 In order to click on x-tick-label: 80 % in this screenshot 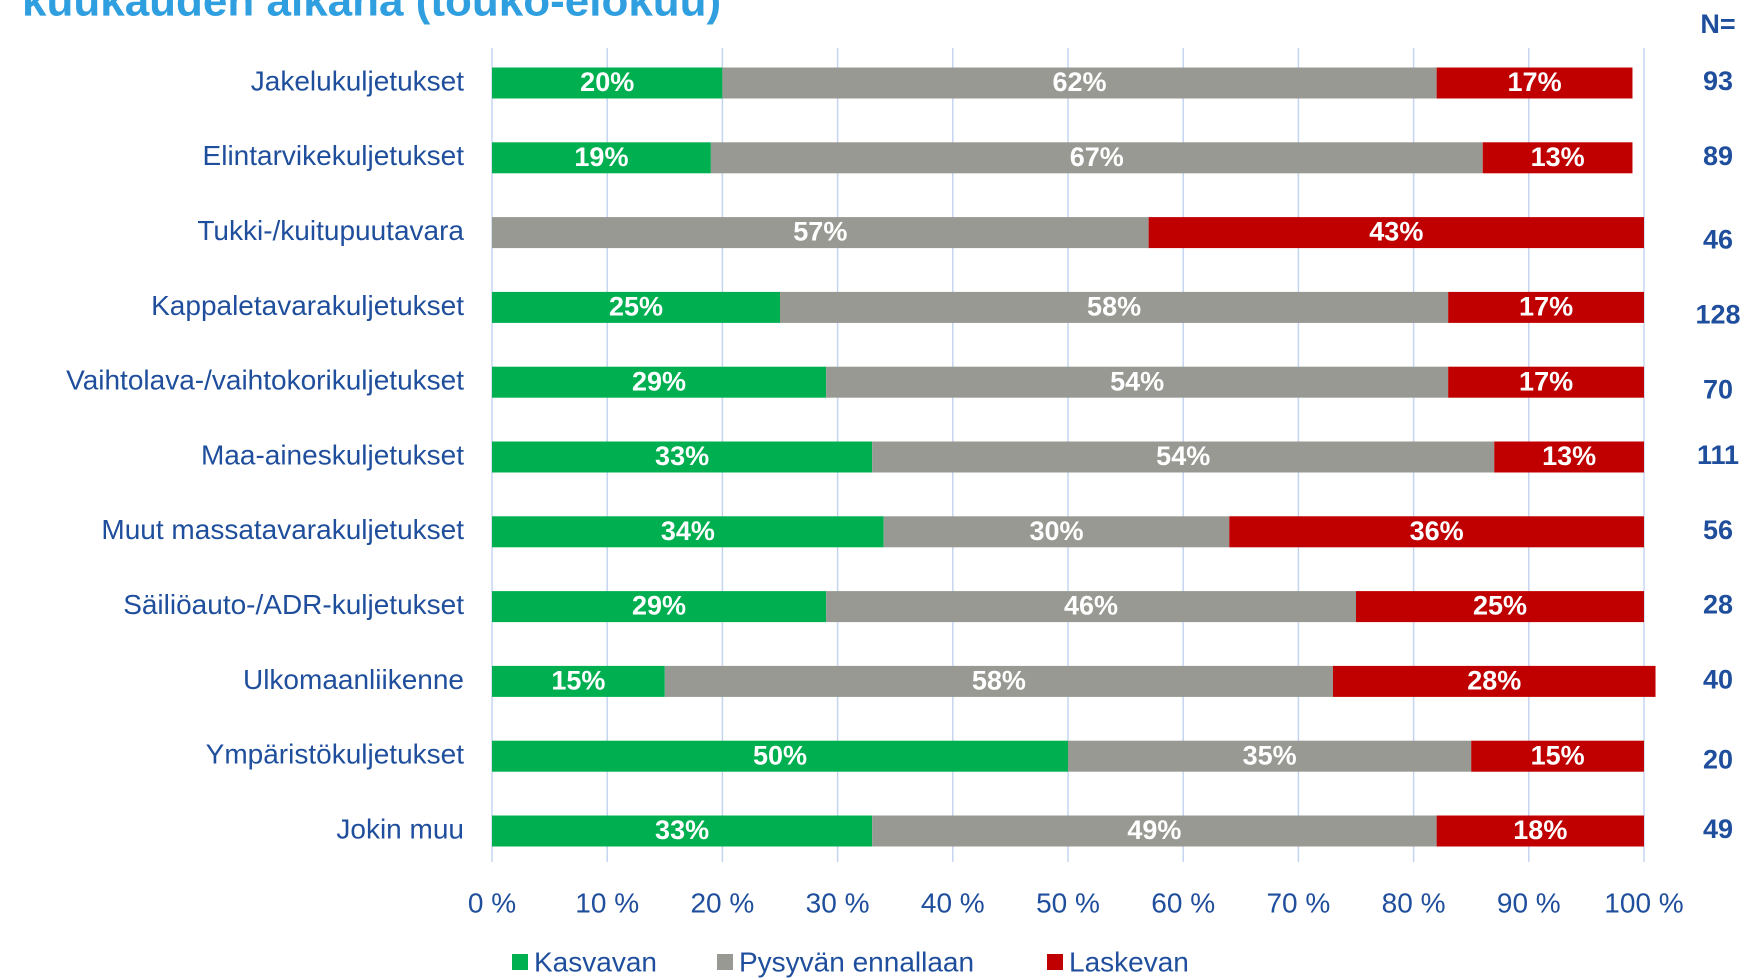, I will do `click(1414, 902)`.